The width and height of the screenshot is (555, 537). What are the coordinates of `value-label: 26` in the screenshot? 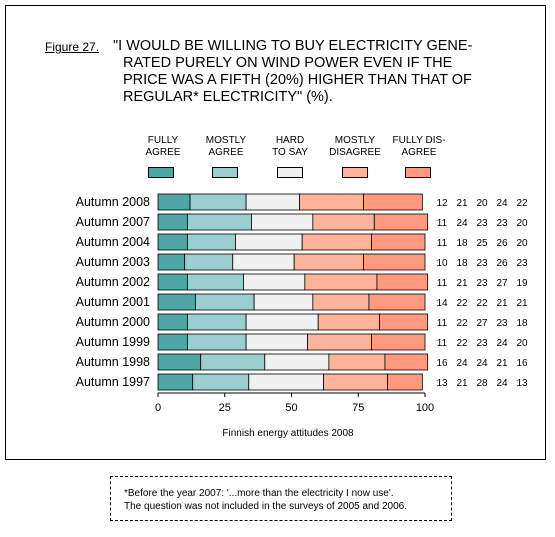 It's located at (502, 263).